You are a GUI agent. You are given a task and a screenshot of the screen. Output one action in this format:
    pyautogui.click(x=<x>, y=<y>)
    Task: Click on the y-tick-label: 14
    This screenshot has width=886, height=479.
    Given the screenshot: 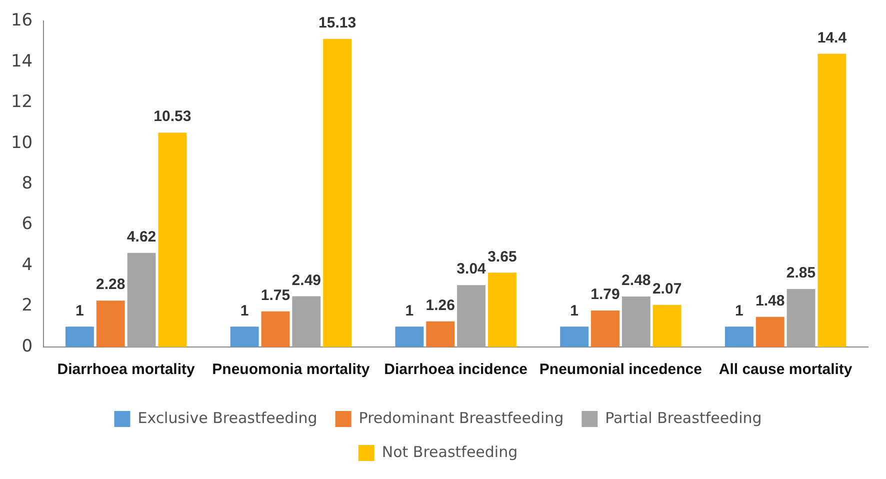 What is the action you would take?
    pyautogui.click(x=21, y=61)
    